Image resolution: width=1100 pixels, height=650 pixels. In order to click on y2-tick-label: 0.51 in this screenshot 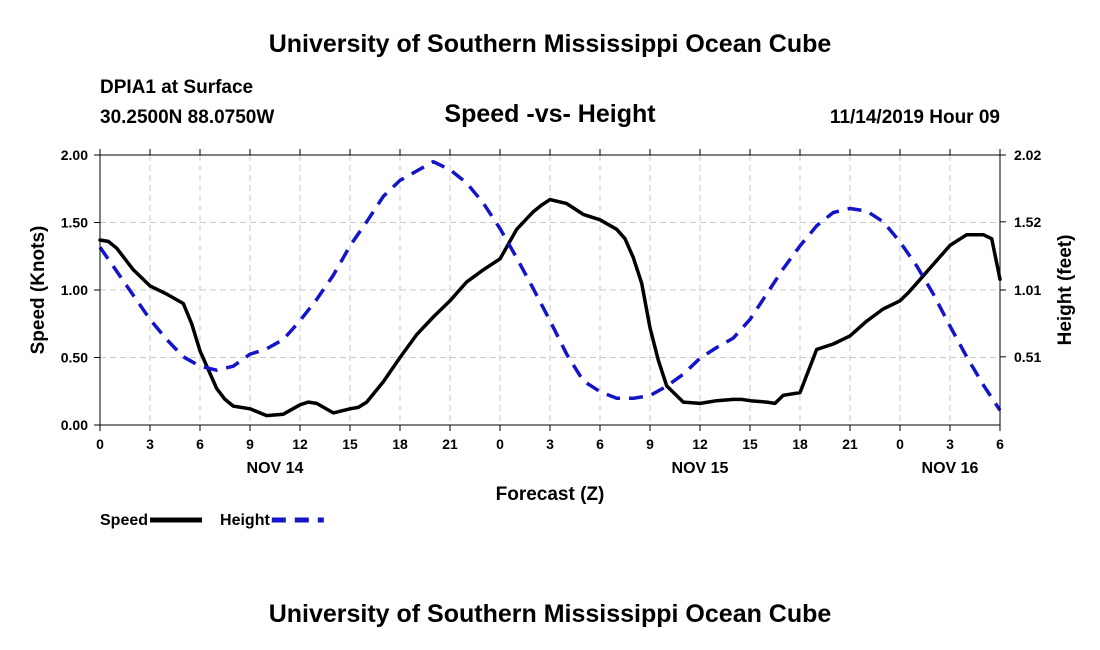, I will do `click(1027, 357)`.